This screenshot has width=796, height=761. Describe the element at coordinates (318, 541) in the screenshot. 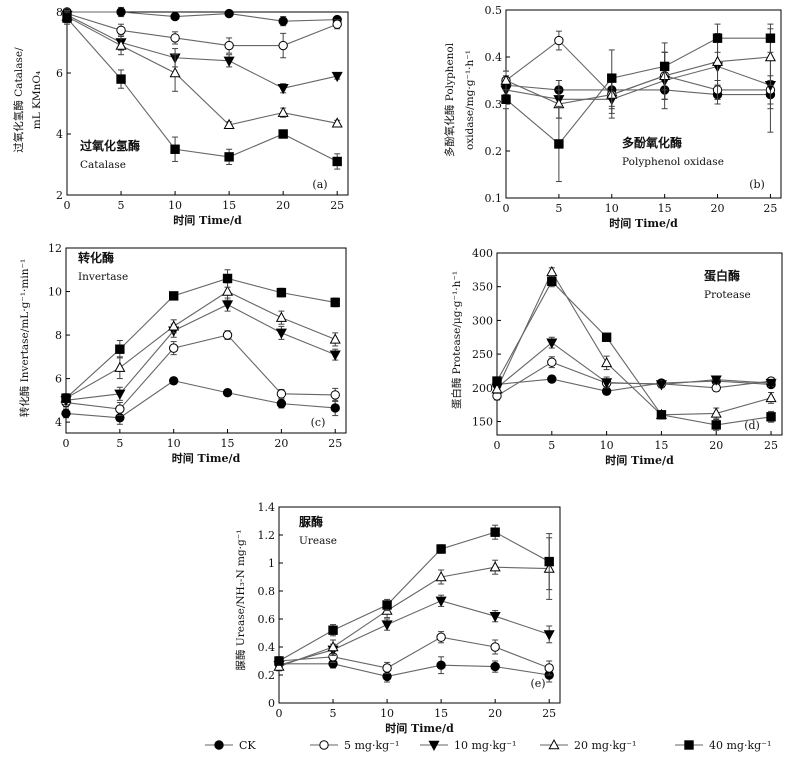

I see `panel-title-en: Urease` at that location.